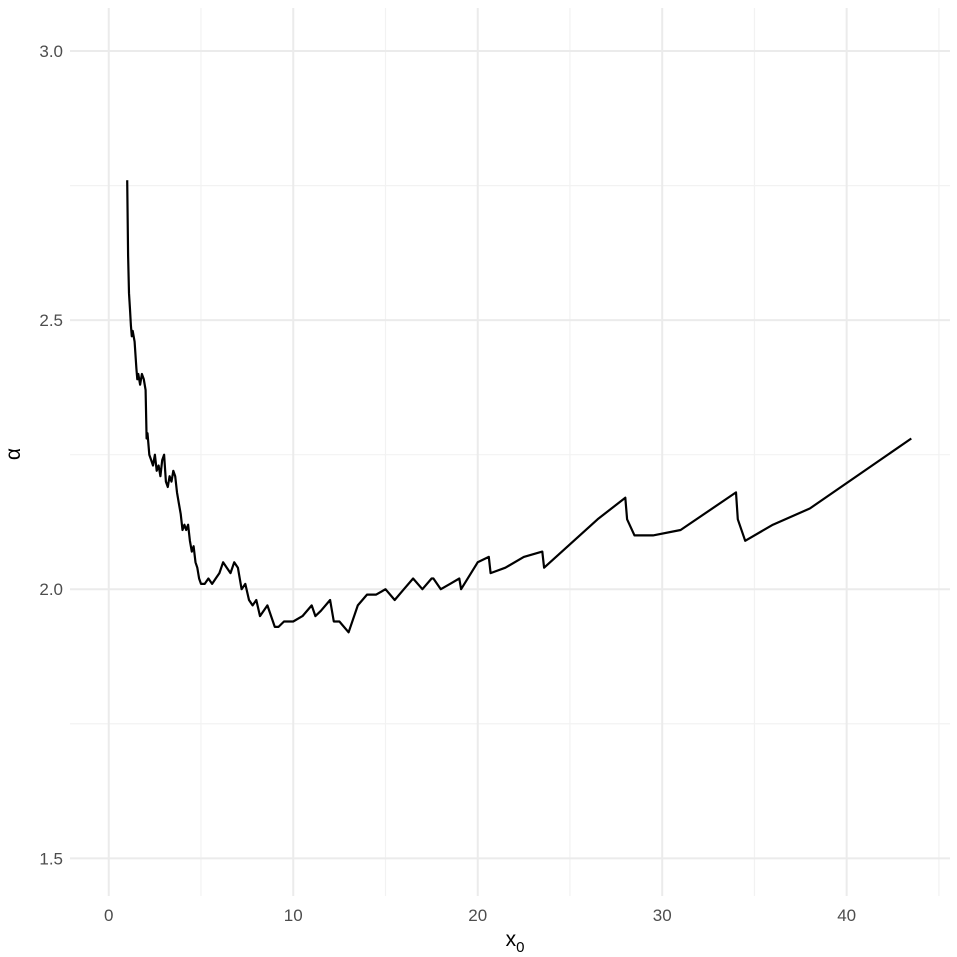 The width and height of the screenshot is (957, 957). Describe the element at coordinates (520, 947) in the screenshot. I see `x-axis-title-subscript: 0` at that location.